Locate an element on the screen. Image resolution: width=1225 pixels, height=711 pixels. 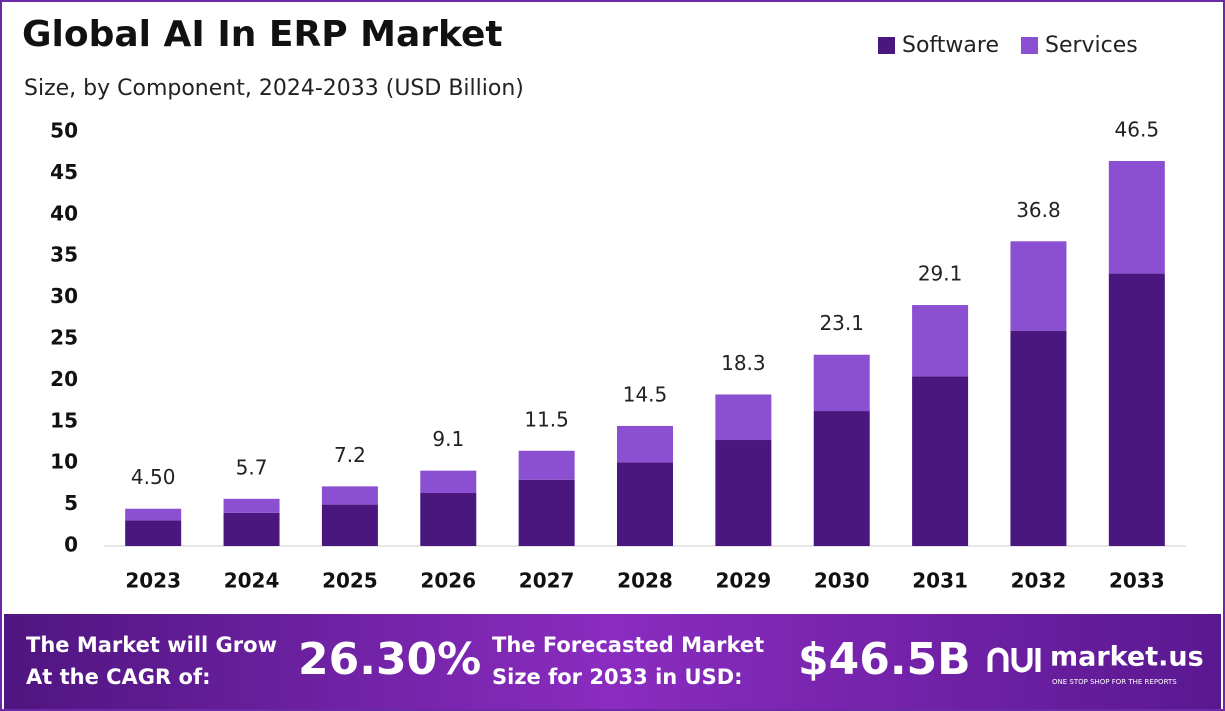
y-tick-label: 0 is located at coordinates (71, 545).